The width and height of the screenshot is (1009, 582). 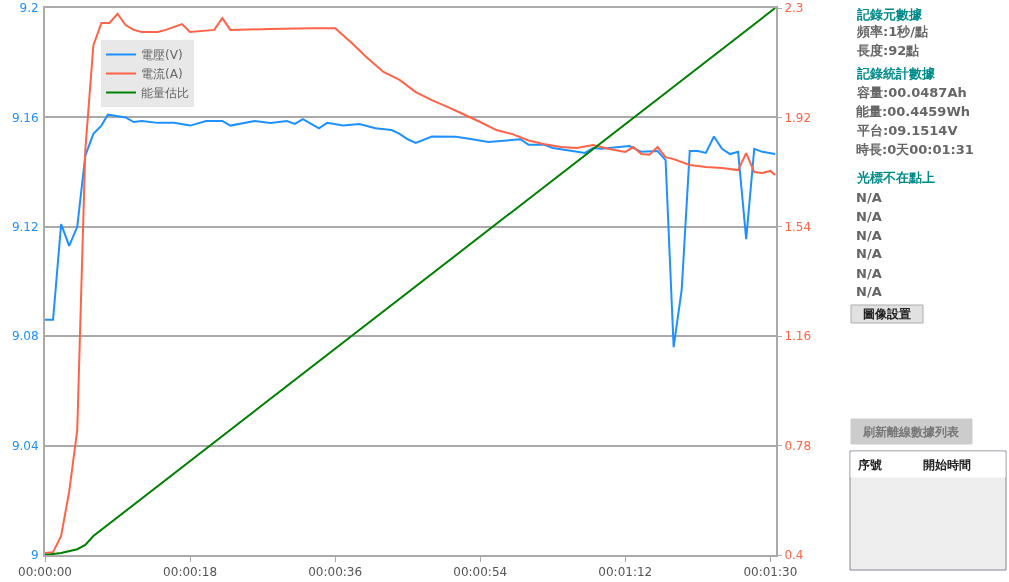 What do you see at coordinates (892, 31) in the screenshot?
I see `text: 頻率:1秒/點` at bounding box center [892, 31].